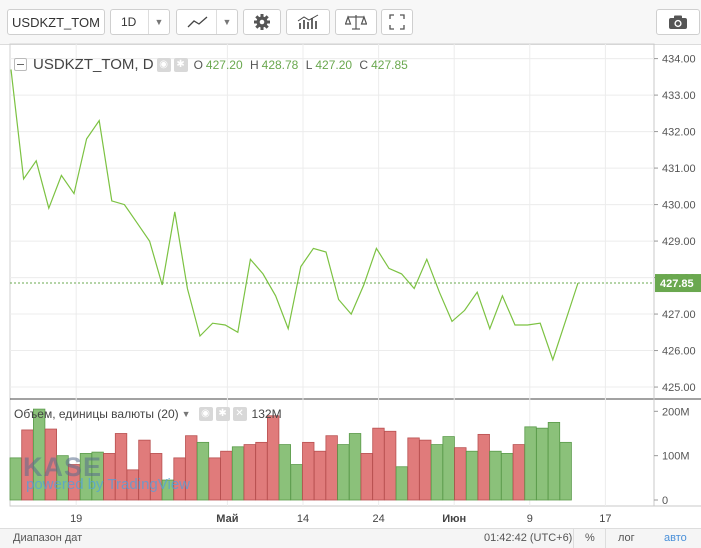  What do you see at coordinates (389, 64) in the screenshot?
I see `close-value: 427.85` at bounding box center [389, 64].